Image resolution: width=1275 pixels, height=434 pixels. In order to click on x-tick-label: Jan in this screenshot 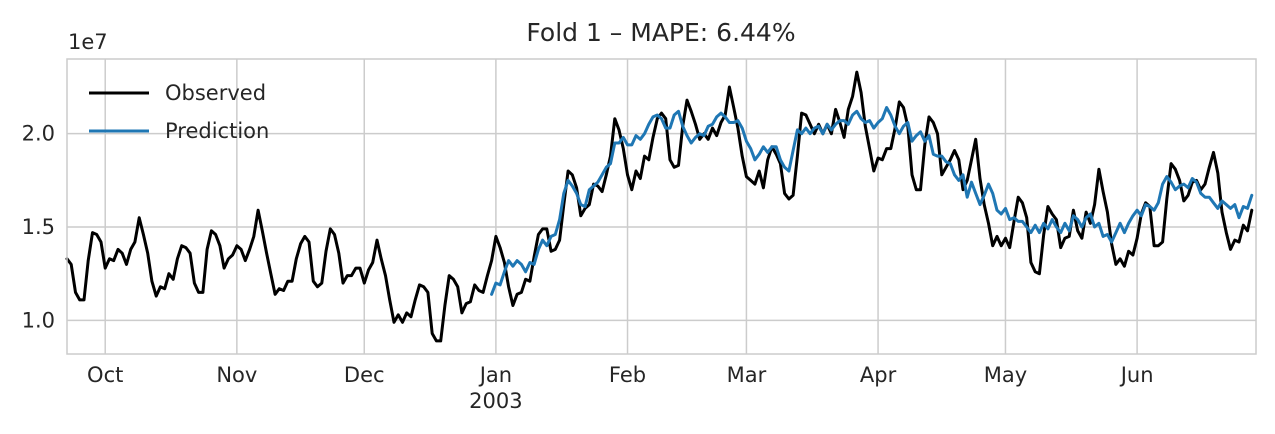, I will do `click(495, 375)`.